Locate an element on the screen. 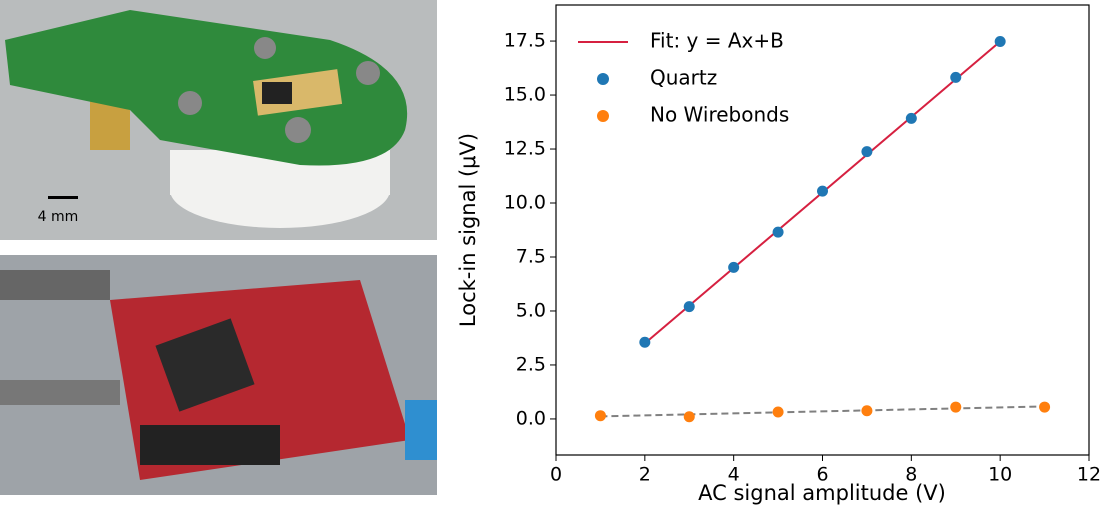 The width and height of the screenshot is (1108, 509). y-tick-label: 2.5 is located at coordinates (531, 364).